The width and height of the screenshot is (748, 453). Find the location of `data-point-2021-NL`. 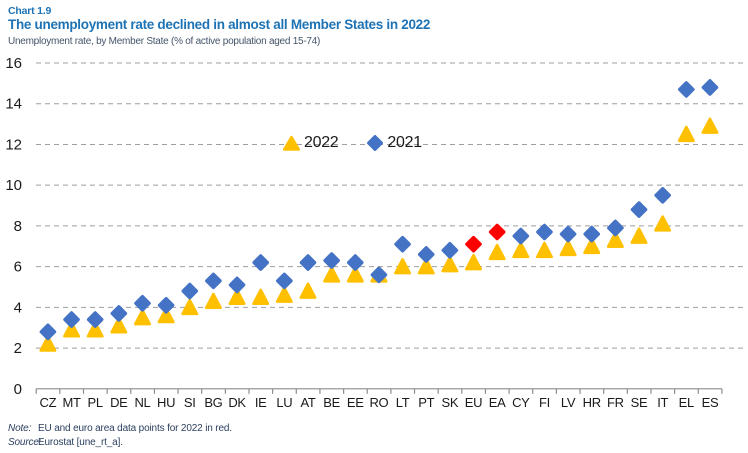

data-point-2021-NL is located at coordinates (142, 303).